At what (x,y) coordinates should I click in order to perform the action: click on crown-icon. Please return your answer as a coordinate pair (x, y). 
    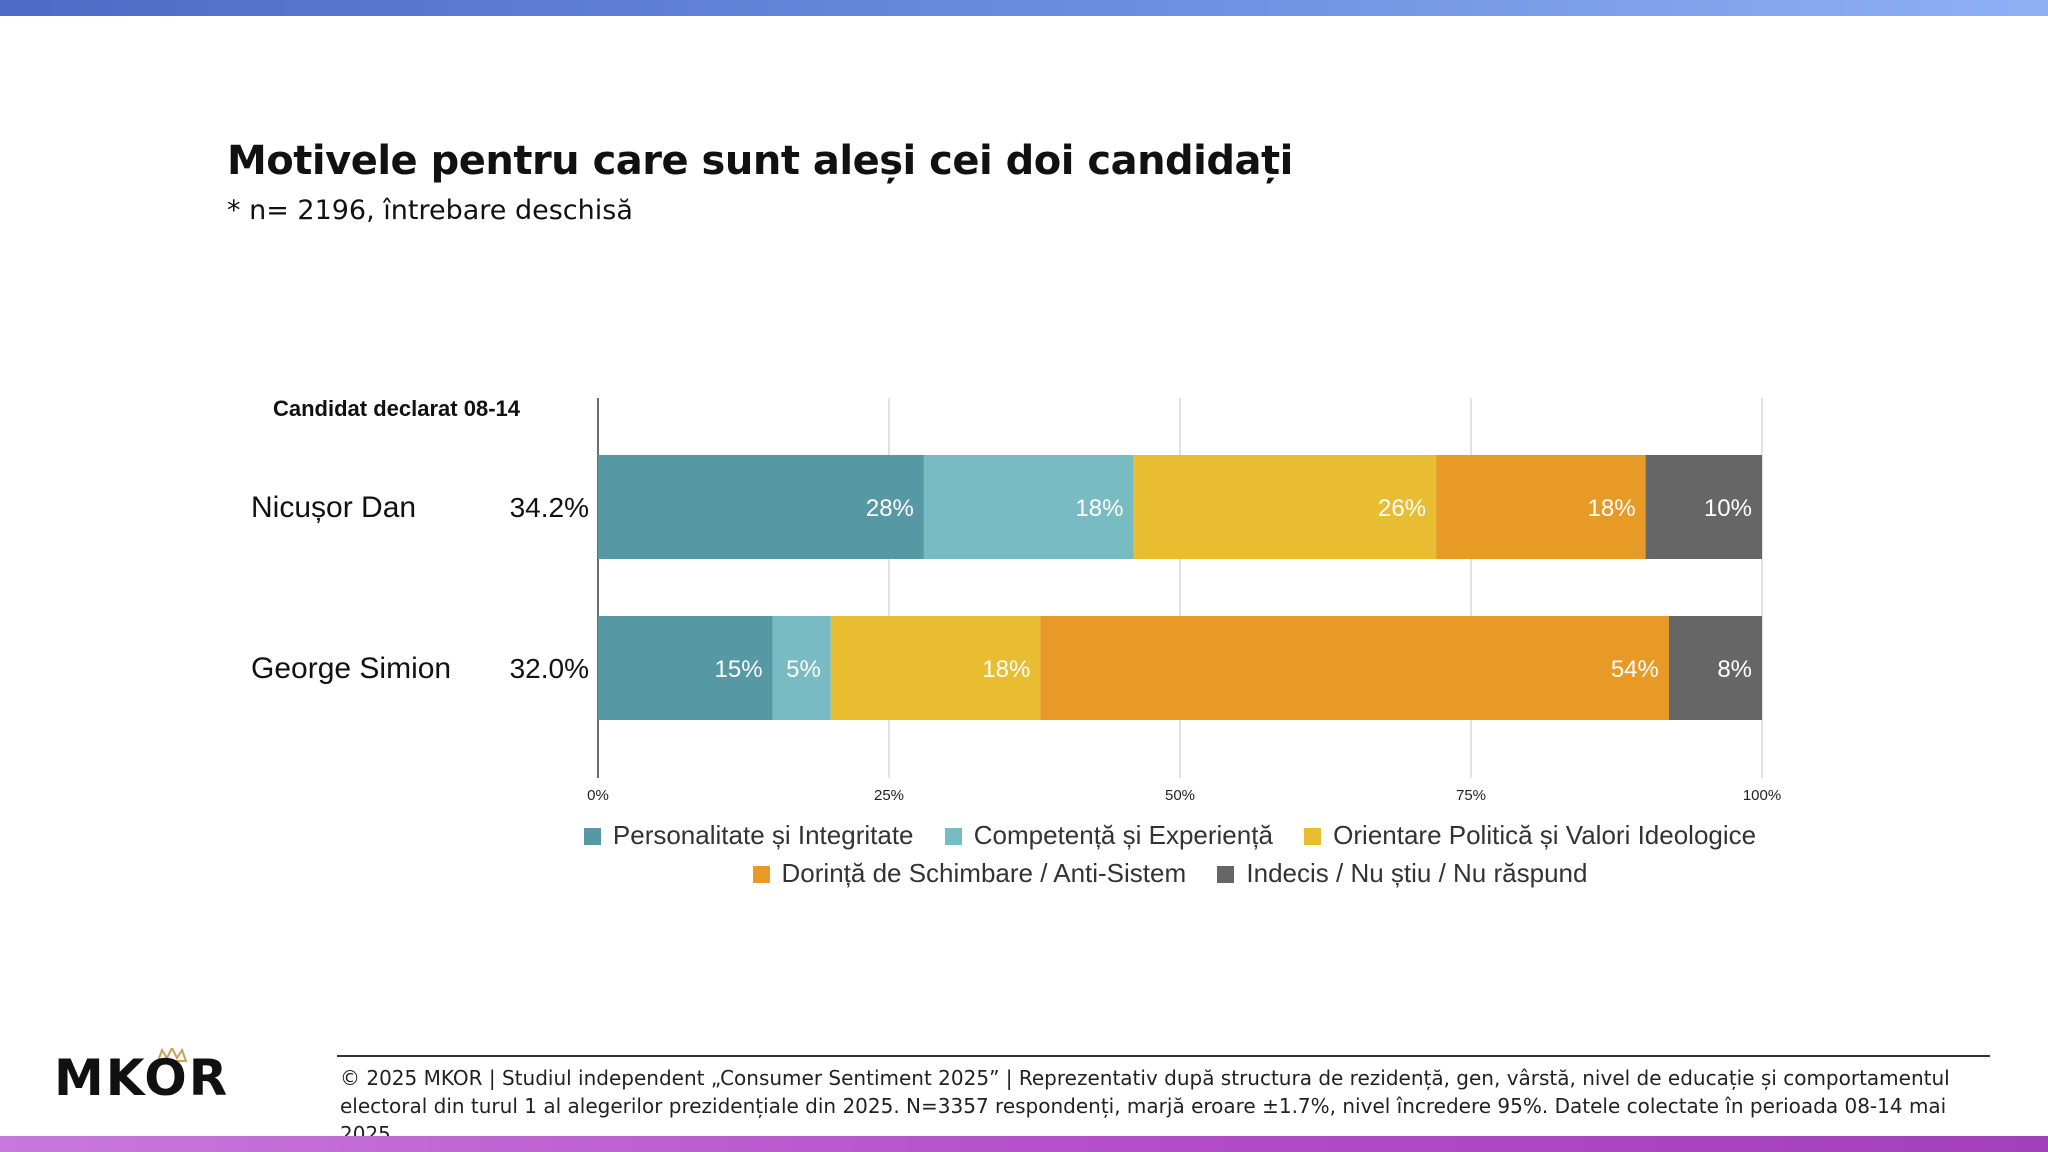
    Looking at the image, I should click on (172, 1055).